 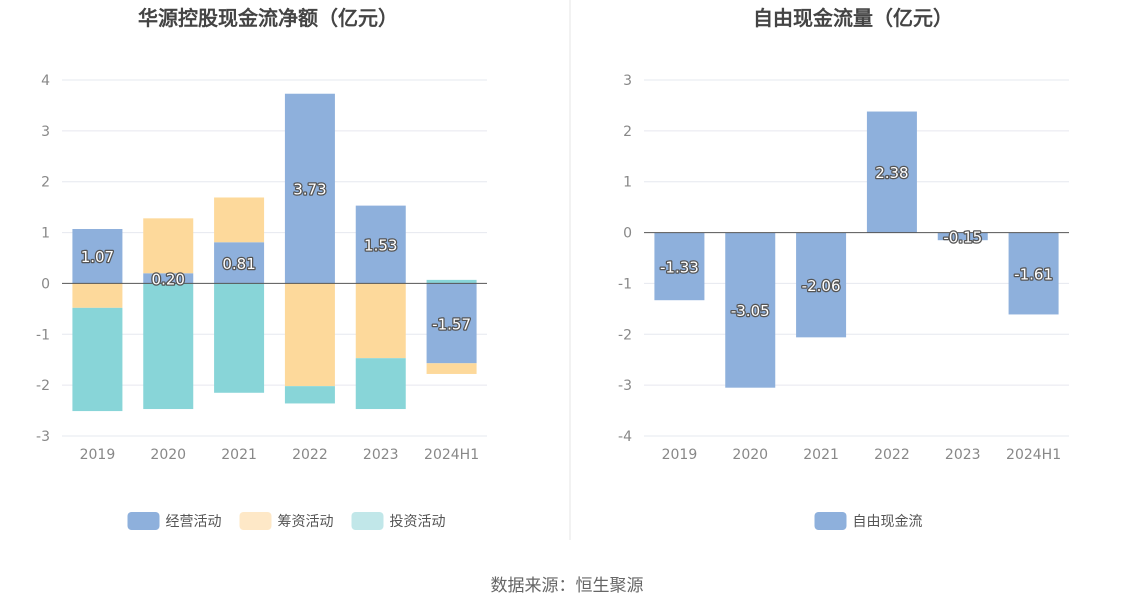 What do you see at coordinates (625, 437) in the screenshot?
I see `y-tick-label: -4` at bounding box center [625, 437].